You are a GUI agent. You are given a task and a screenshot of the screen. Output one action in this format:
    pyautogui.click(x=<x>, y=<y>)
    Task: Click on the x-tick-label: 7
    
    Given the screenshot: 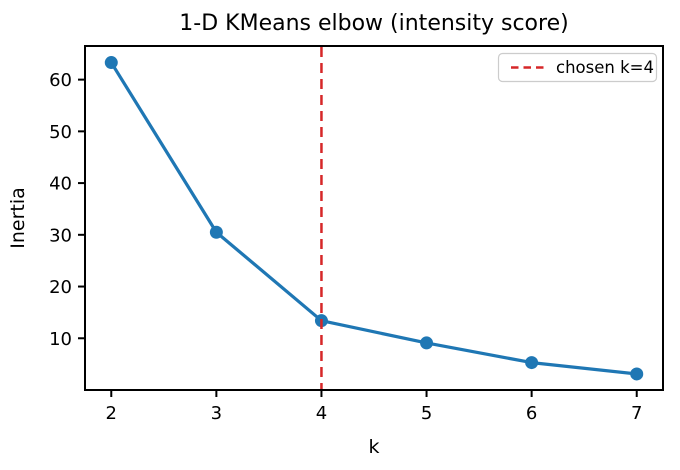 What is the action you would take?
    pyautogui.click(x=636, y=413)
    